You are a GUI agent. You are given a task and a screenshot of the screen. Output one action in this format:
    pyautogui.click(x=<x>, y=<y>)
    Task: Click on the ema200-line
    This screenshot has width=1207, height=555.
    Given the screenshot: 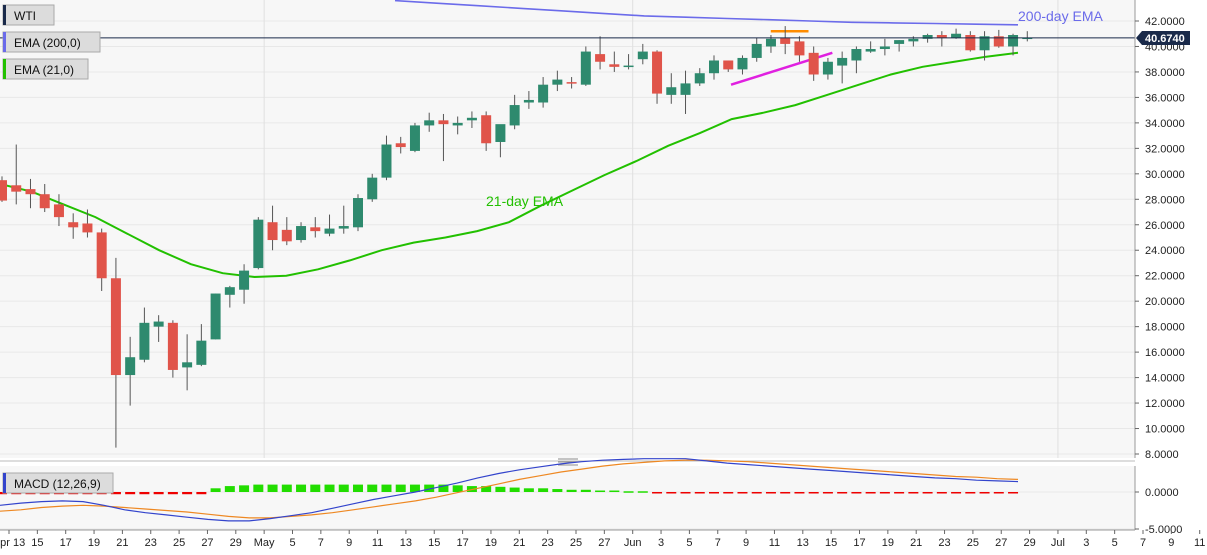 What is the action you would take?
    pyautogui.click(x=706, y=13)
    